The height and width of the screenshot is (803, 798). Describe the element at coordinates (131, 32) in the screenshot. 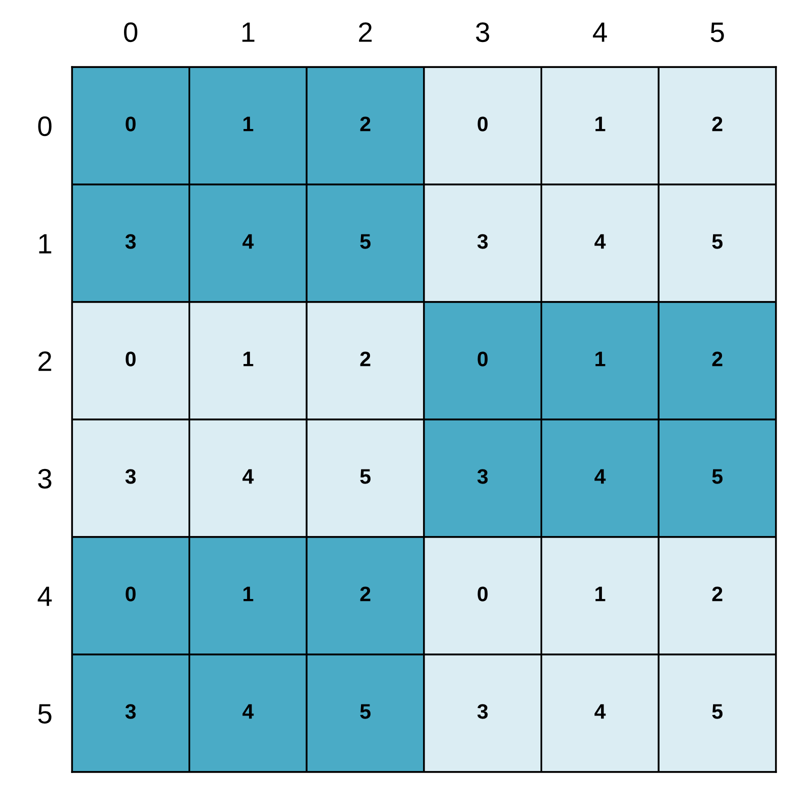

I see `x-tick-label: 0` at that location.